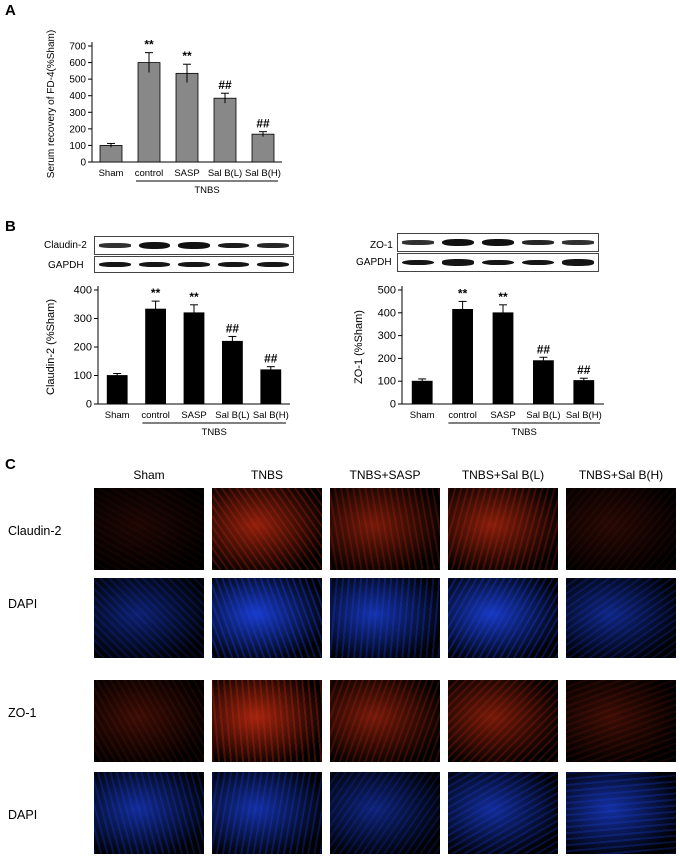 The width and height of the screenshot is (680, 859). What do you see at coordinates (23, 604) in the screenshot?
I see `row-label-dapi-1: DAPI` at bounding box center [23, 604].